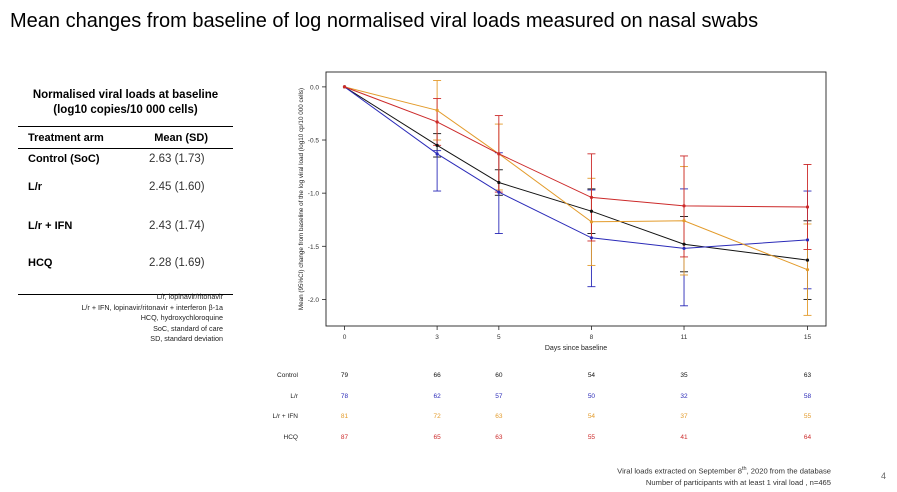 This screenshot has width=897, height=492. What do you see at coordinates (499, 337) in the screenshot?
I see `x-tick-label: 5` at bounding box center [499, 337].